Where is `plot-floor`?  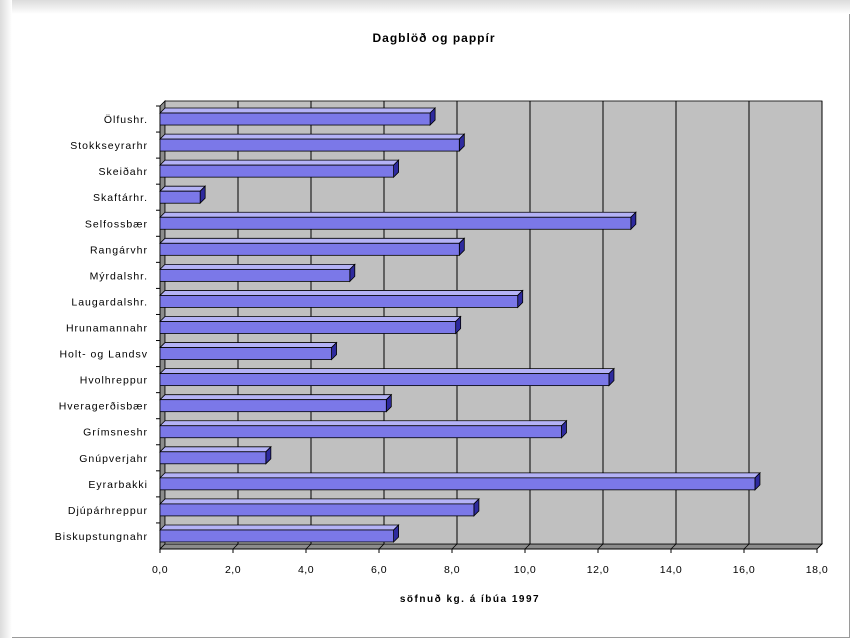
plot-floor is located at coordinates (491, 546).